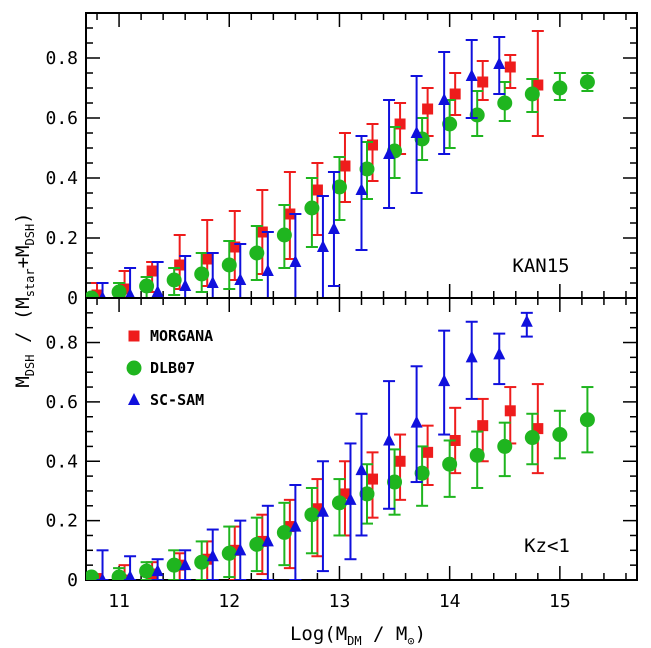 This screenshot has height=648, width=651. Describe the element at coordinates (134, 399) in the screenshot. I see `legend-marker-sc-sam` at that location.